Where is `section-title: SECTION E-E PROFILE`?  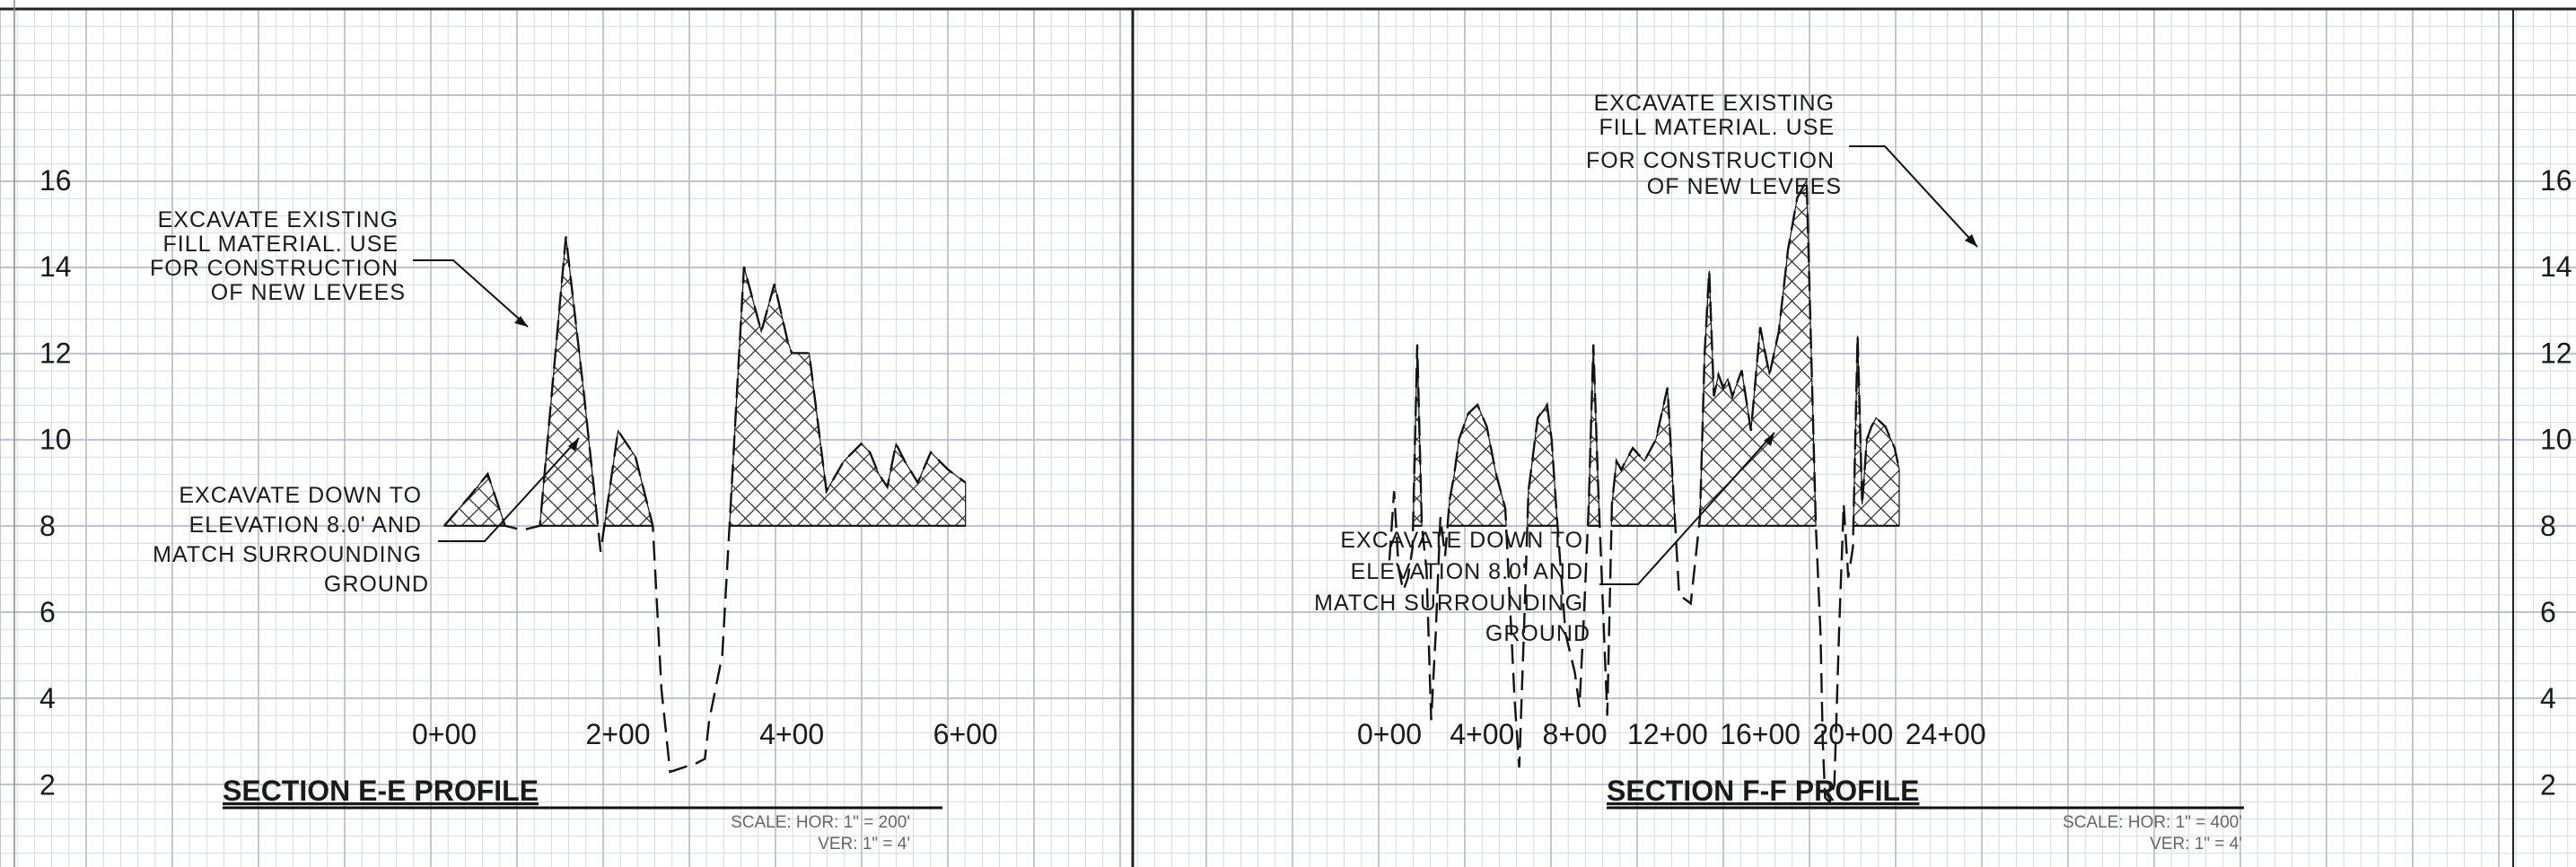 section-title: SECTION E-E PROFILE is located at coordinates (381, 791).